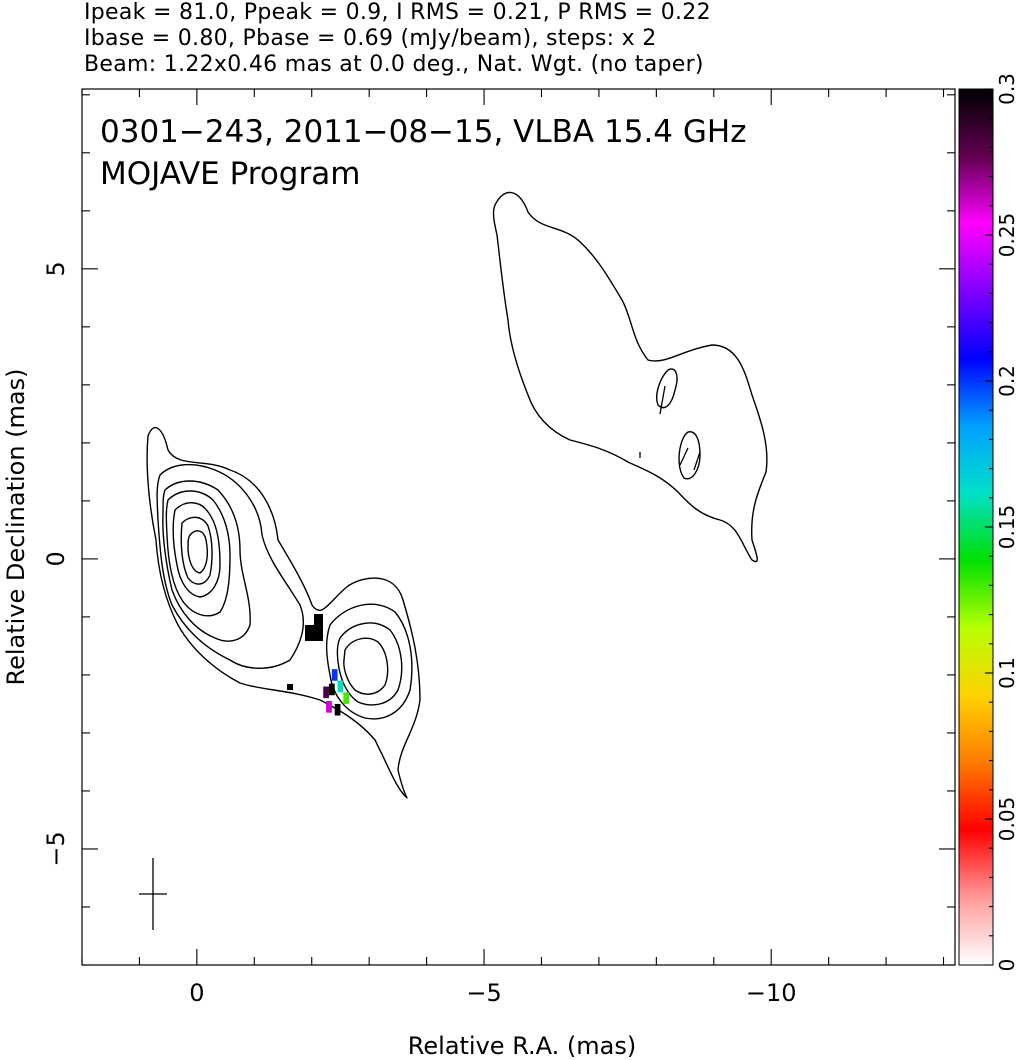  I want to click on x-tick-label: −10, so click(771, 993).